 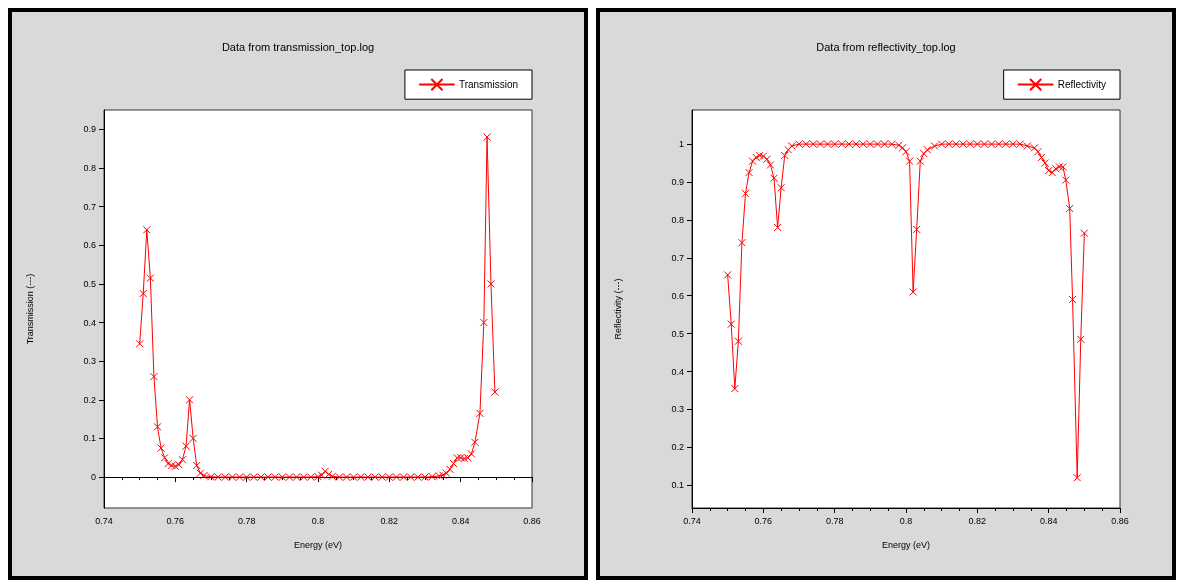 I want to click on y-axis-title: Reflectivity (---), so click(x=617, y=309).